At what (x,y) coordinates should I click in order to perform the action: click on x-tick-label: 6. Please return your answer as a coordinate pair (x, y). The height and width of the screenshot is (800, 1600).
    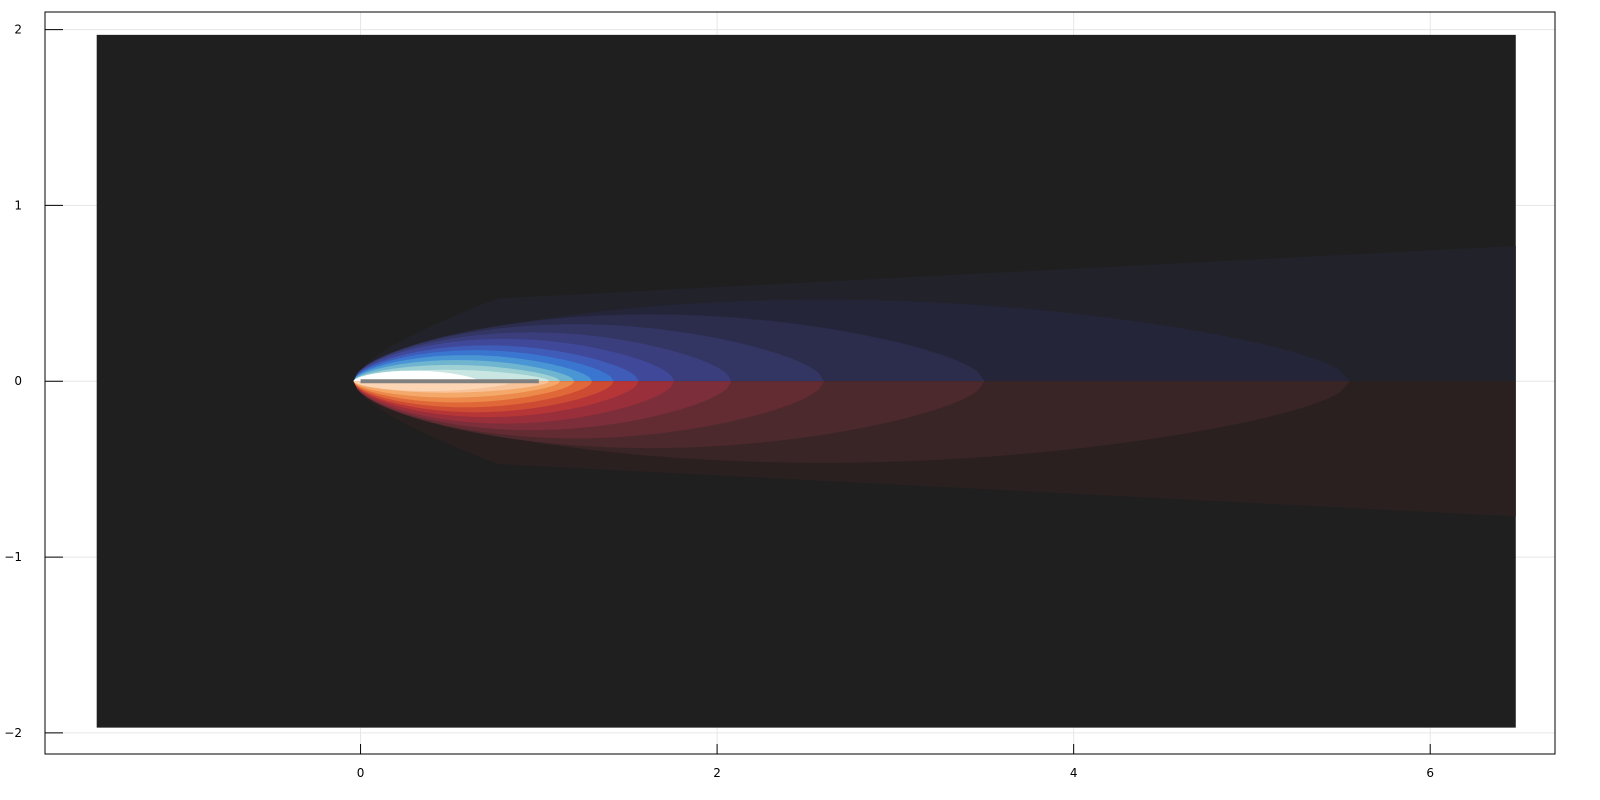
    Looking at the image, I should click on (1430, 773).